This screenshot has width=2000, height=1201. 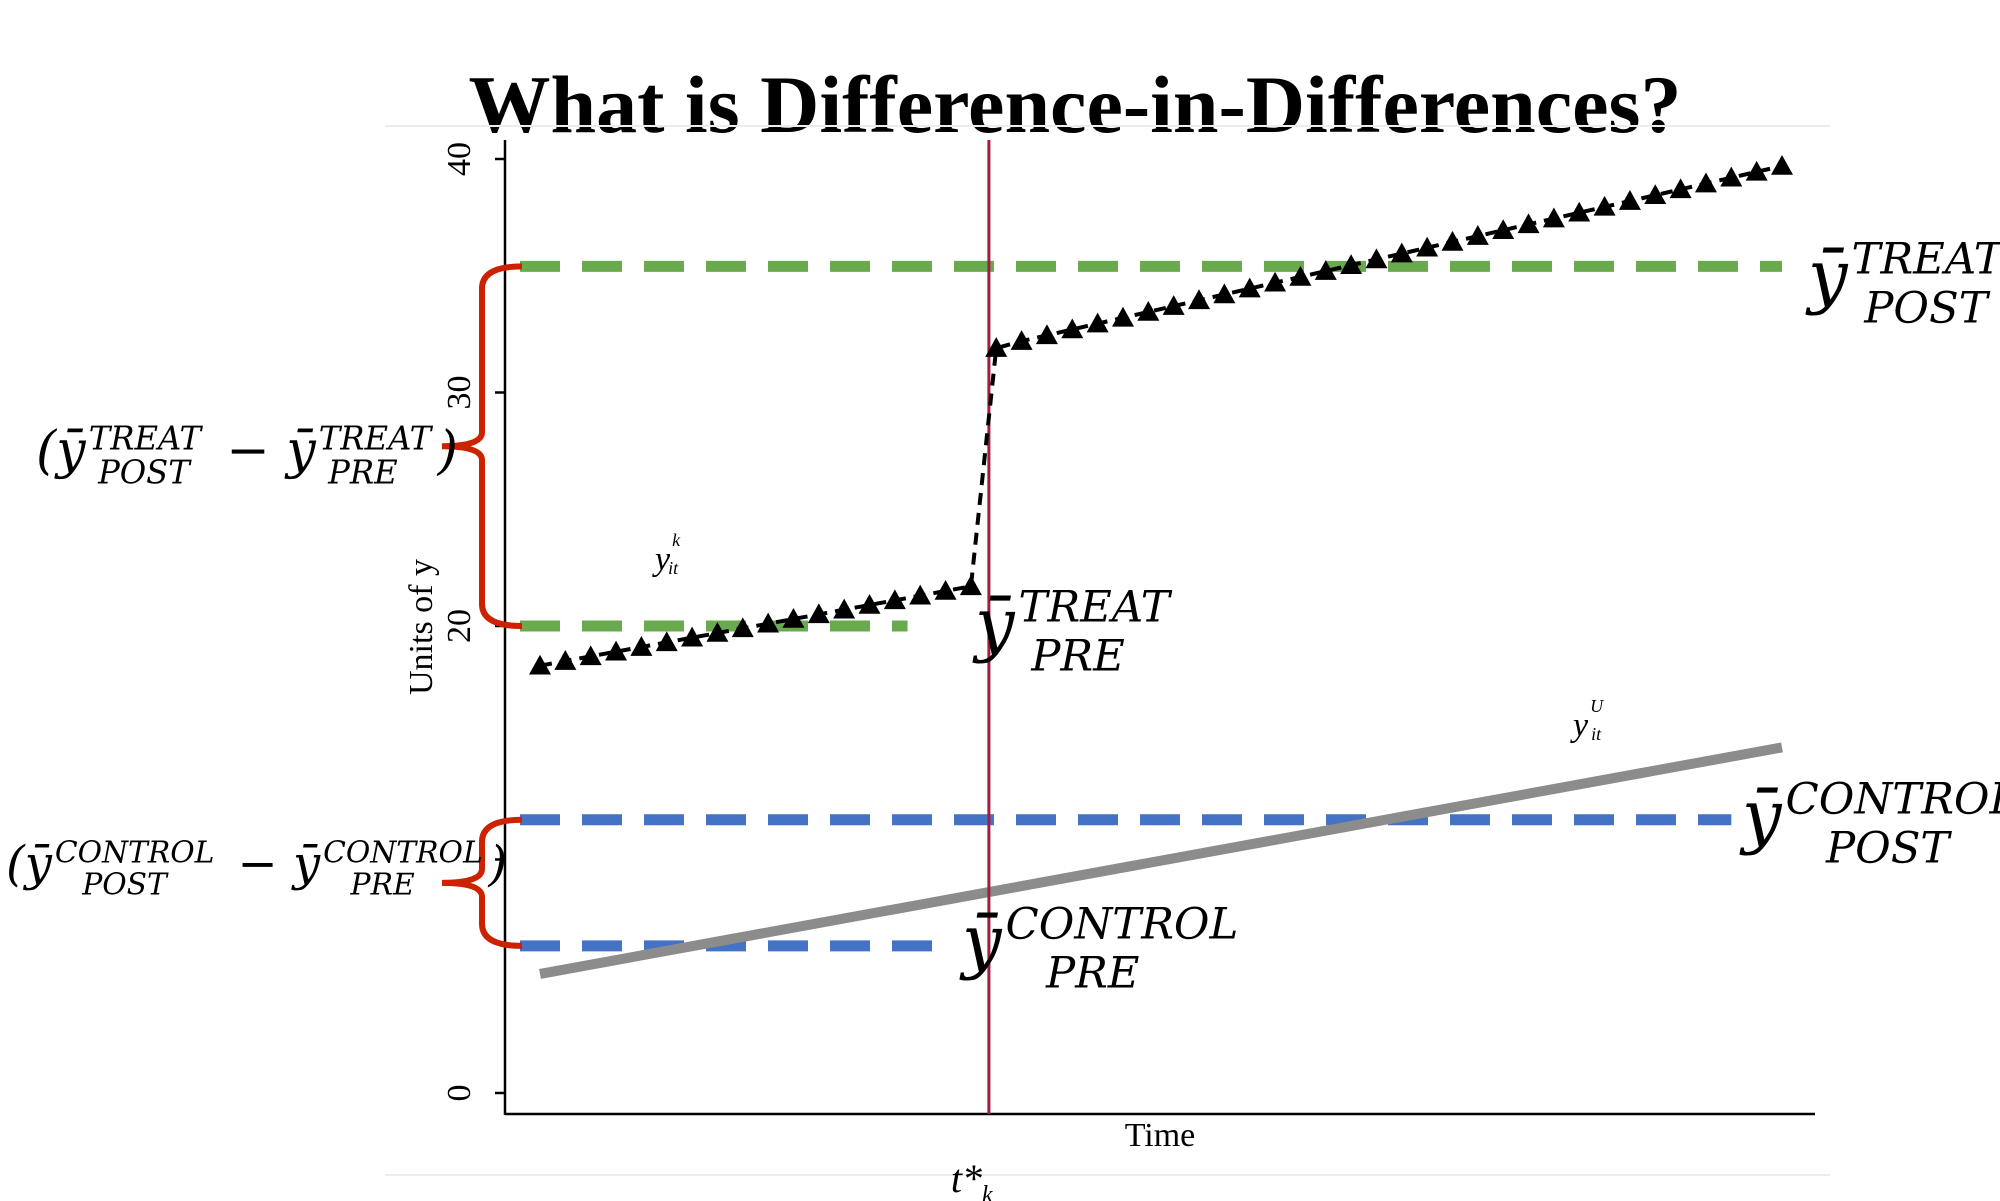 What do you see at coordinates (362, 473) in the screenshot?
I see `treat-diff-label-sub2: PRE` at bounding box center [362, 473].